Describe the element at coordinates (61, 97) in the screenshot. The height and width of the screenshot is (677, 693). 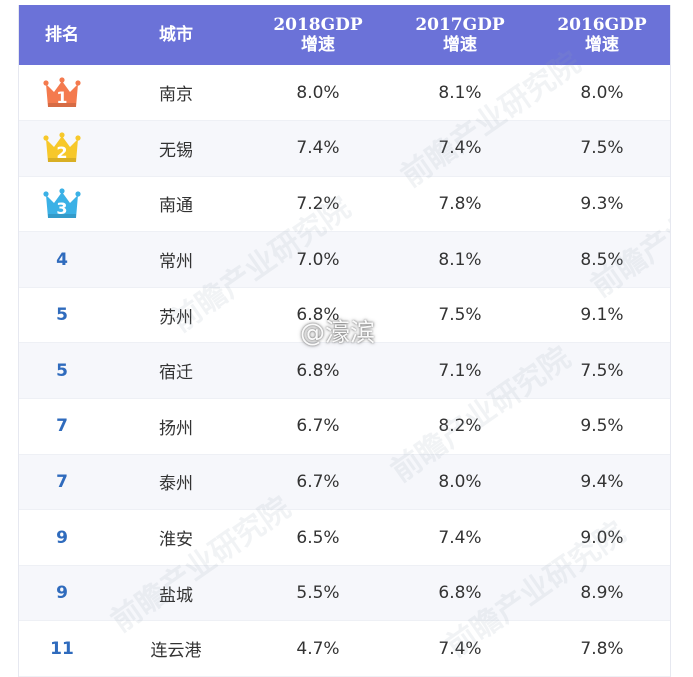
I see `crown-rank-number: 1` at that location.